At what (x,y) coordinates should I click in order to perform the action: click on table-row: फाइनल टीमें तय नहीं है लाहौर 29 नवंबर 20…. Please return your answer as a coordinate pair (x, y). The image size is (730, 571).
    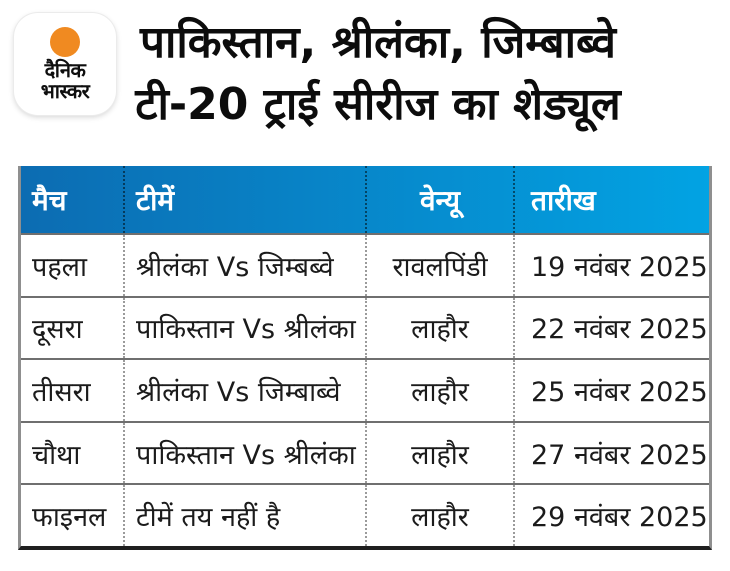
    Looking at the image, I should click on (365, 514).